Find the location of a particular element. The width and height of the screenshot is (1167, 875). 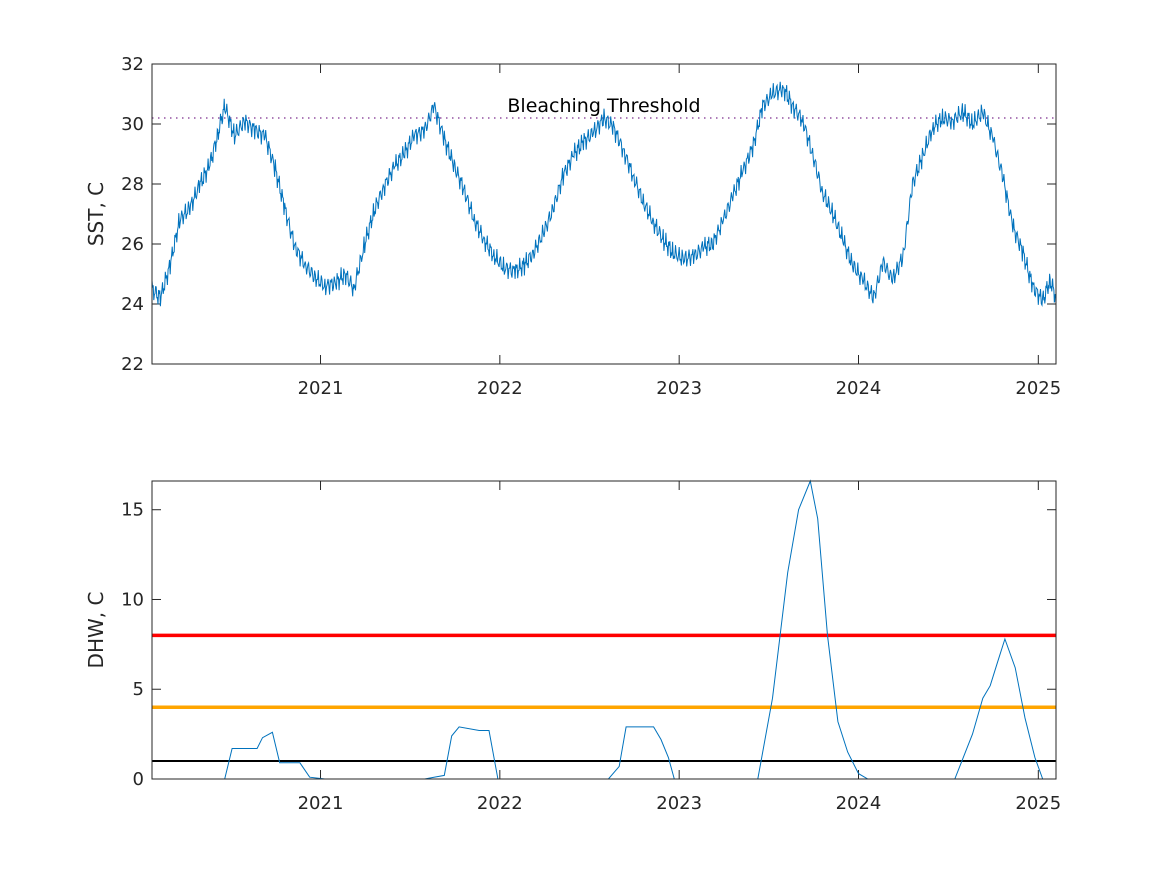

sst-x-tick-label: 2021 is located at coordinates (321, 388).